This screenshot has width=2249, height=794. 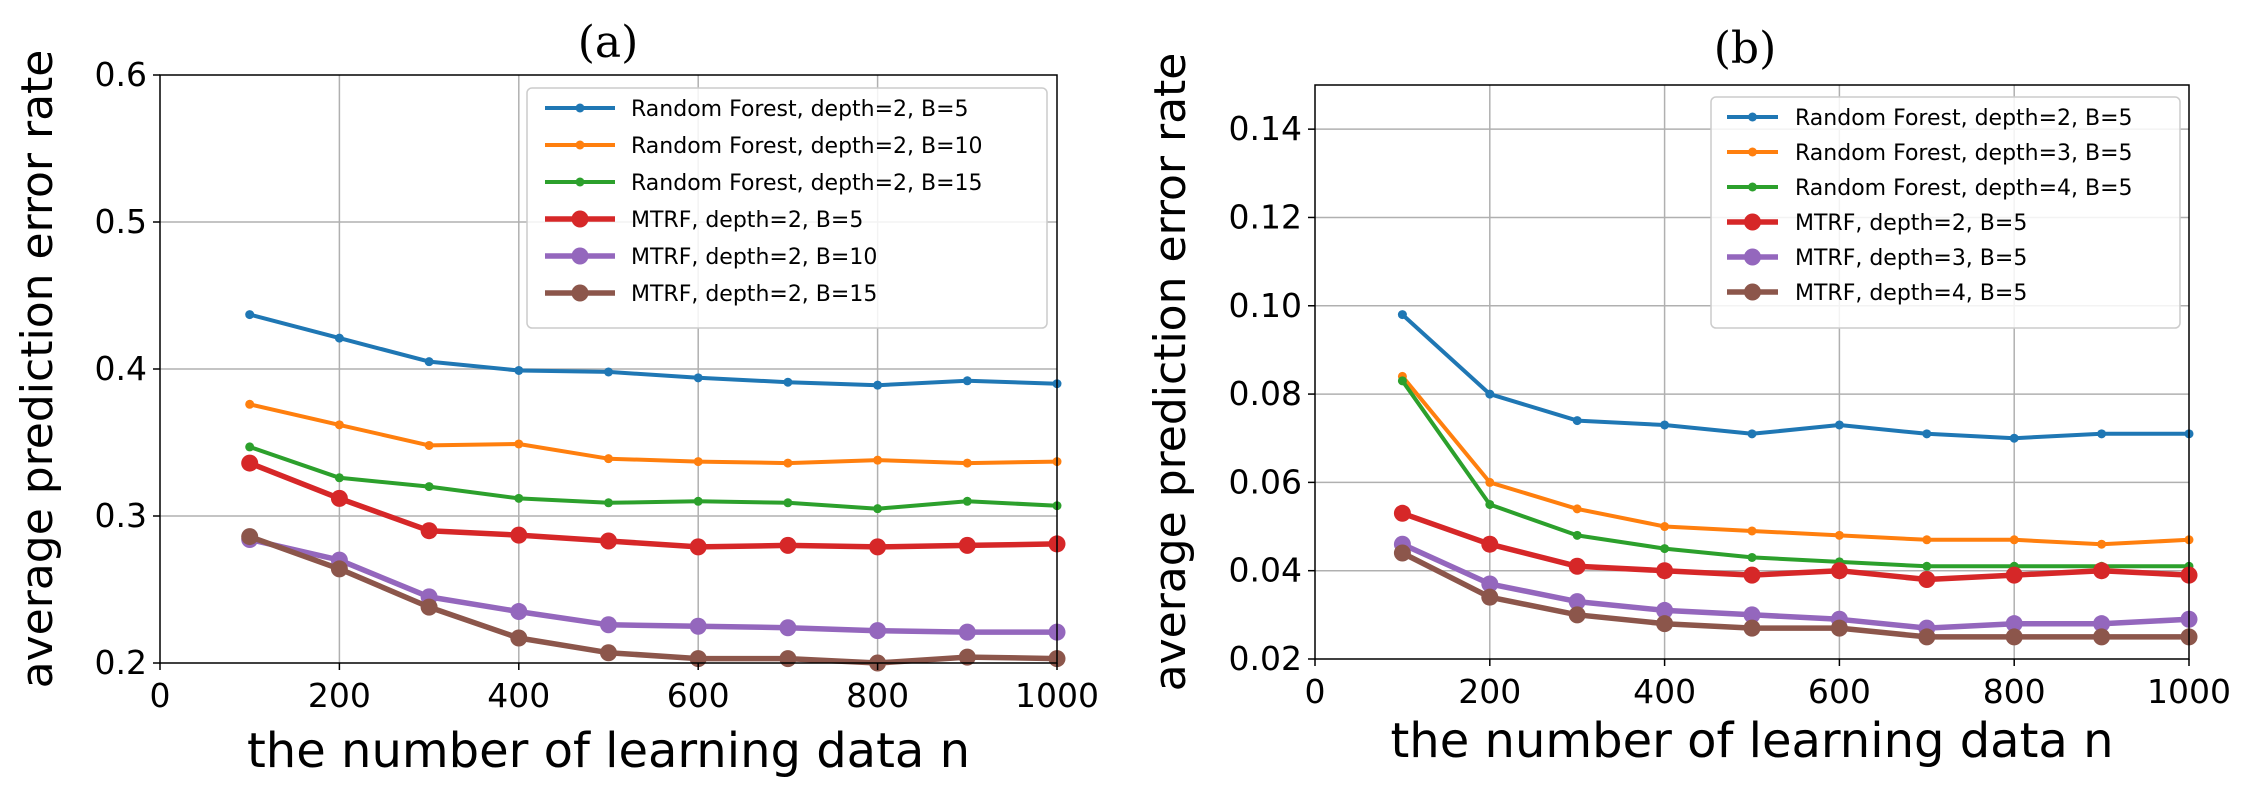 What do you see at coordinates (764, 183) in the screenshot?
I see `legend-entry: Random Forest, depth=2, B=15` at bounding box center [764, 183].